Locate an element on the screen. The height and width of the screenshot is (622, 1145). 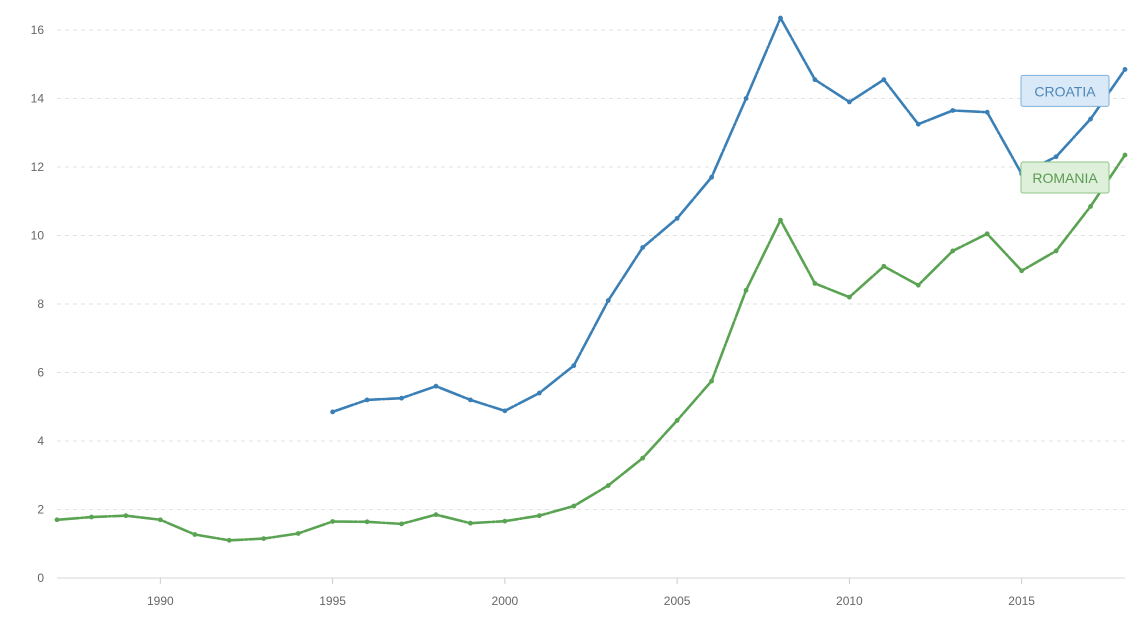
series-label-romania: ROMANIA is located at coordinates (1065, 177).